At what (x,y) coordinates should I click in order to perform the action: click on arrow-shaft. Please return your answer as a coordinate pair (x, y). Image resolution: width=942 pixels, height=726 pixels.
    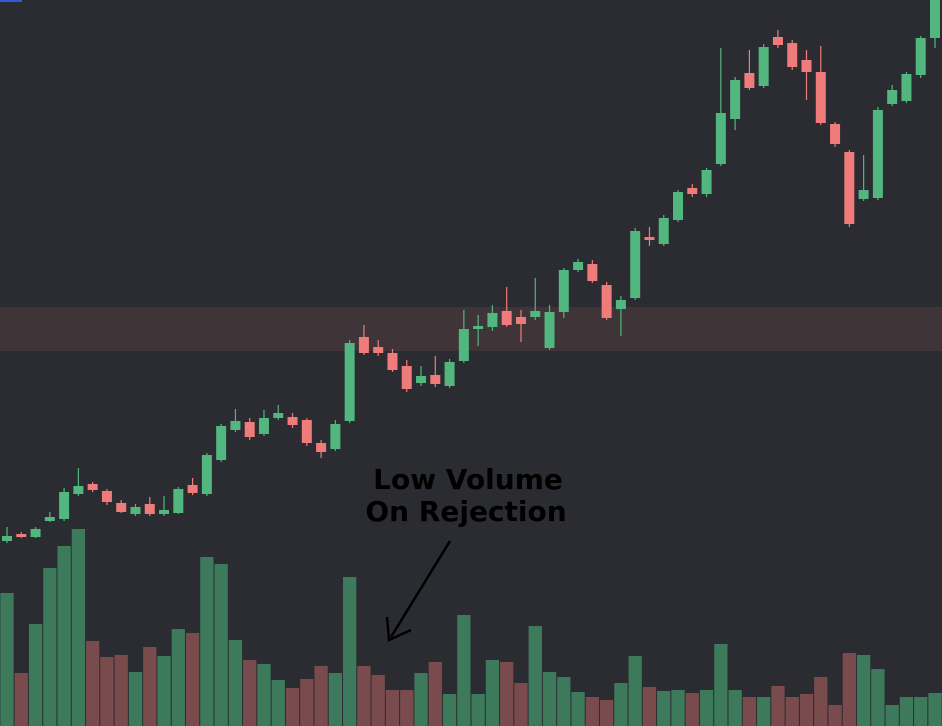
    Looking at the image, I should click on (420, 589).